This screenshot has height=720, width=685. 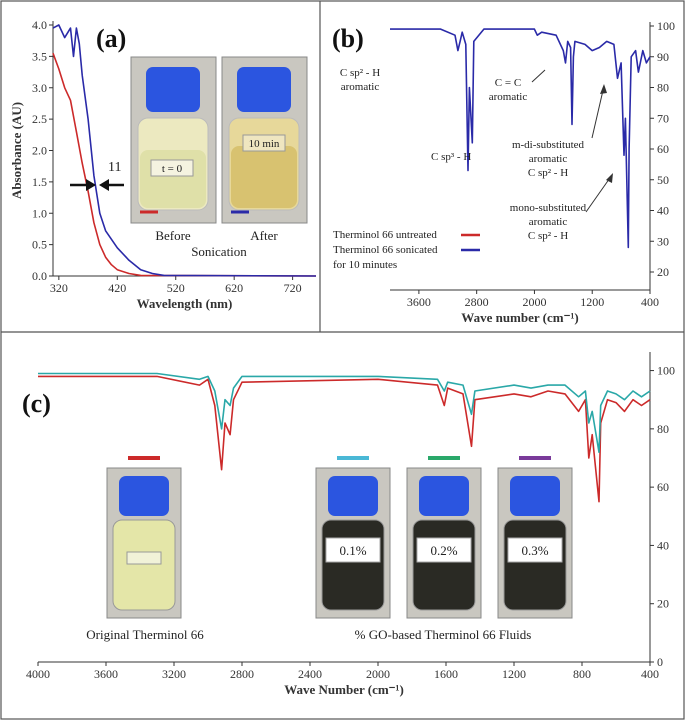 I want to click on y-tick-label: 1.0, so click(x=39, y=213).